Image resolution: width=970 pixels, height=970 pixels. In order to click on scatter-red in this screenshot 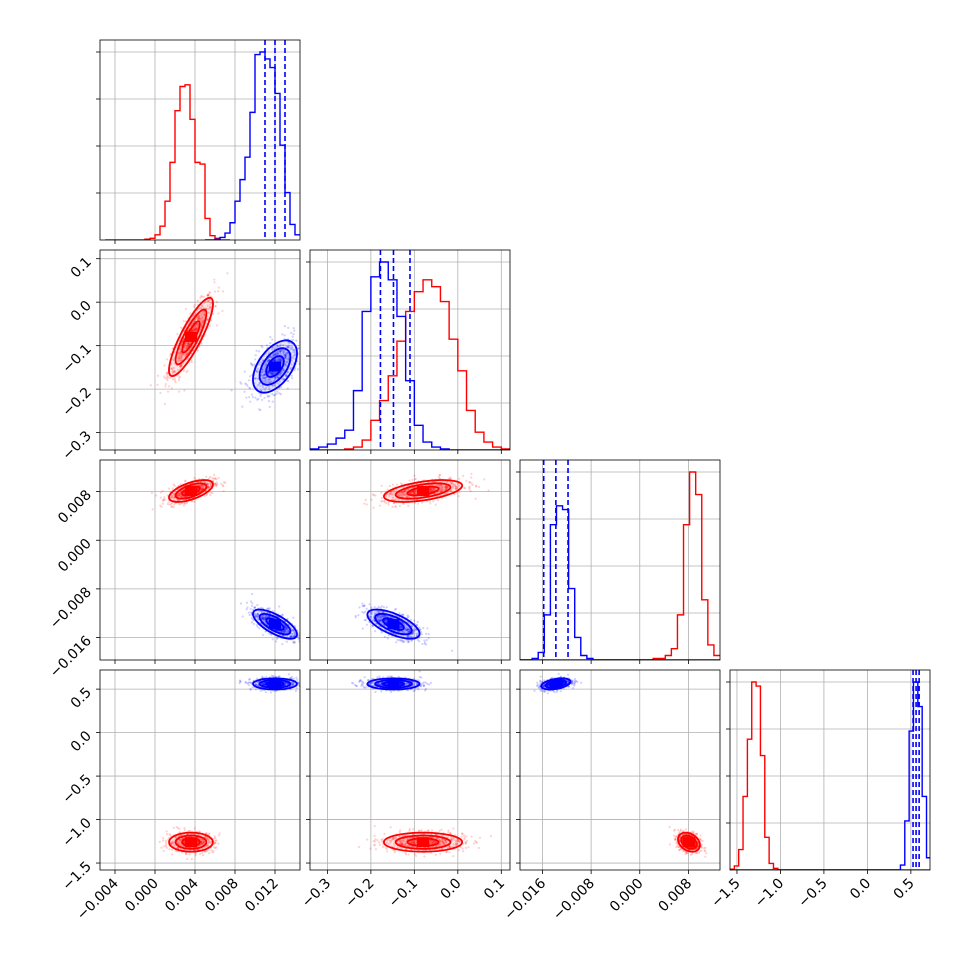, I will do `click(189, 843)`.